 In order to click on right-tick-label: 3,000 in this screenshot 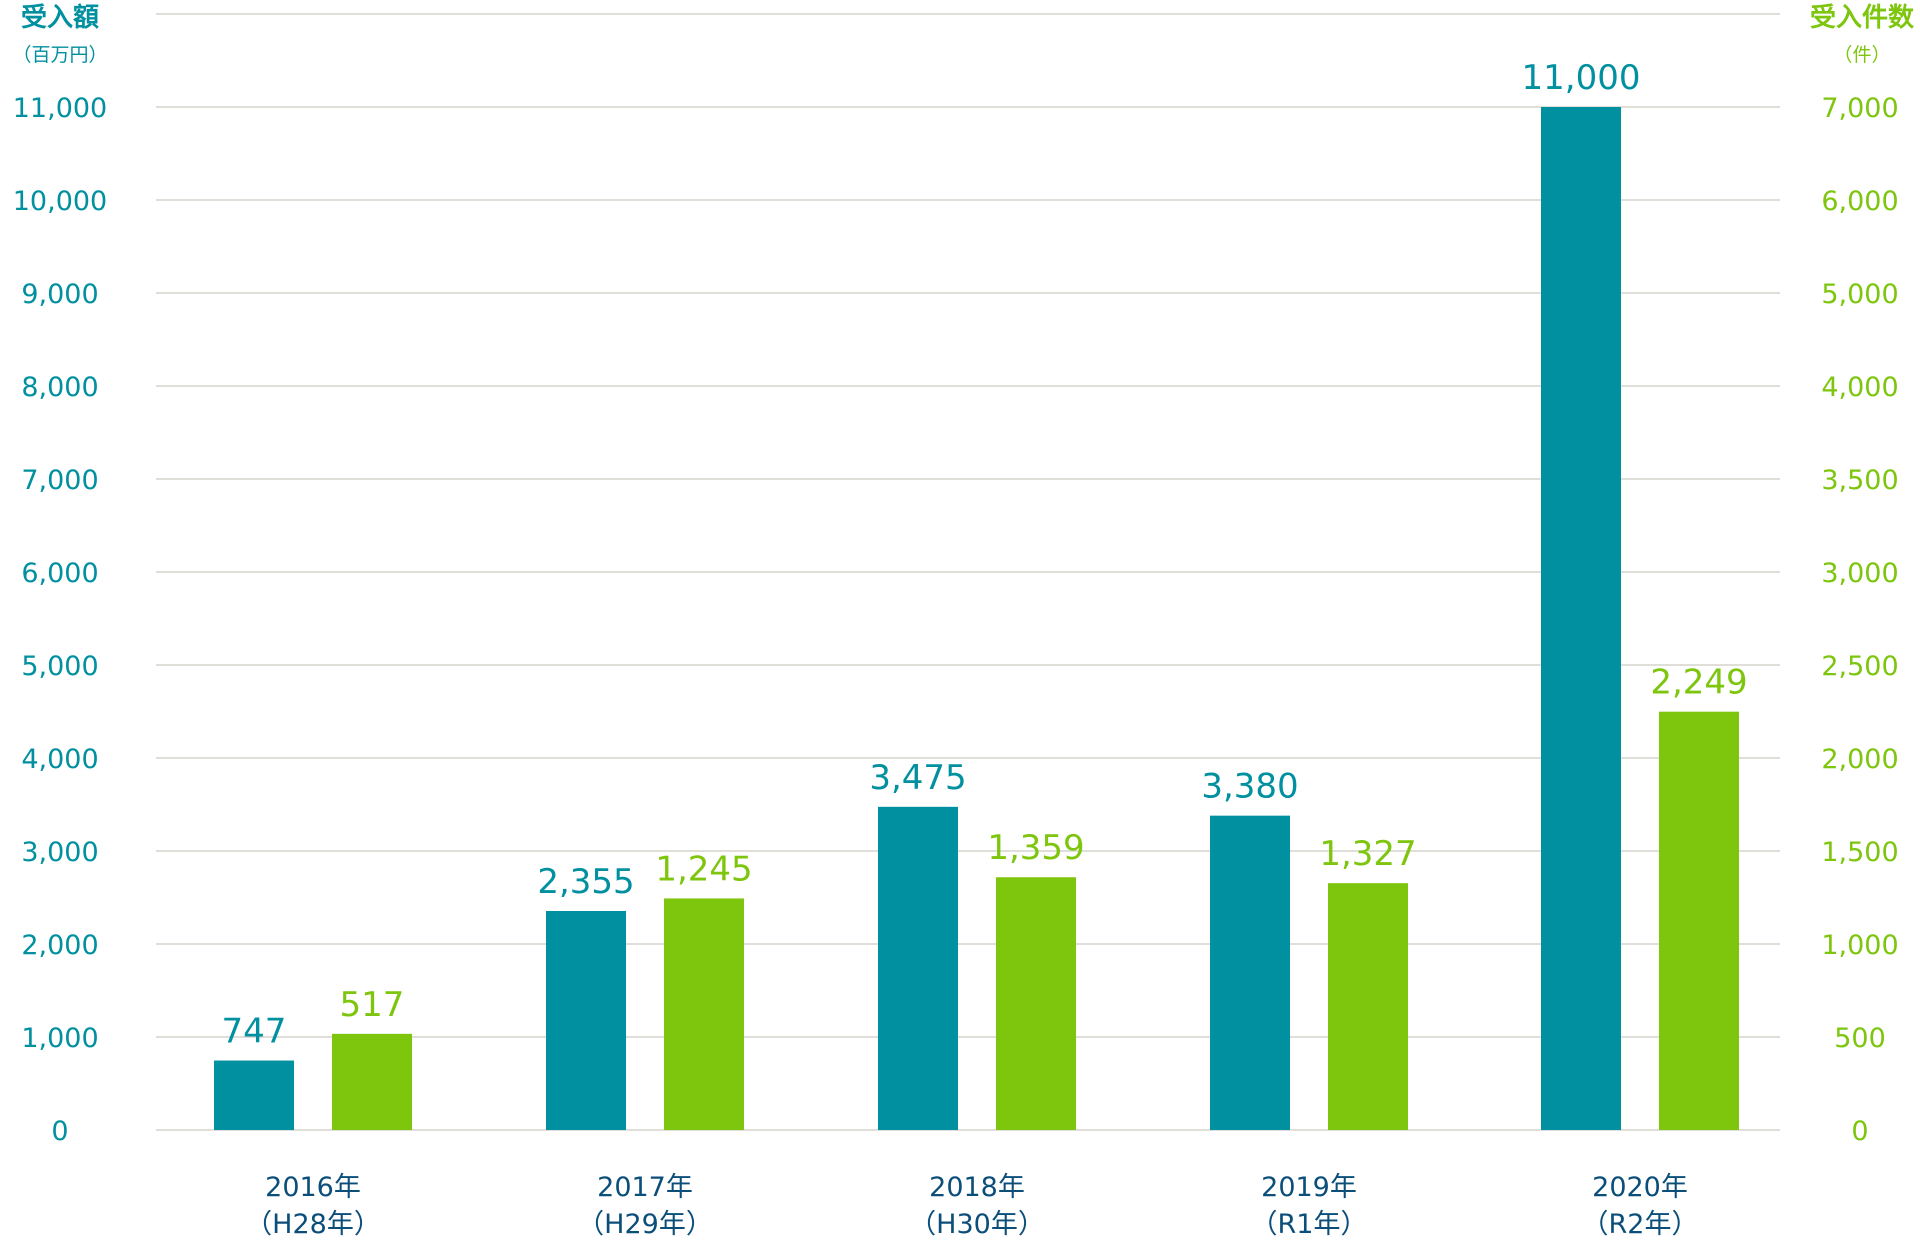, I will do `click(1859, 573)`.